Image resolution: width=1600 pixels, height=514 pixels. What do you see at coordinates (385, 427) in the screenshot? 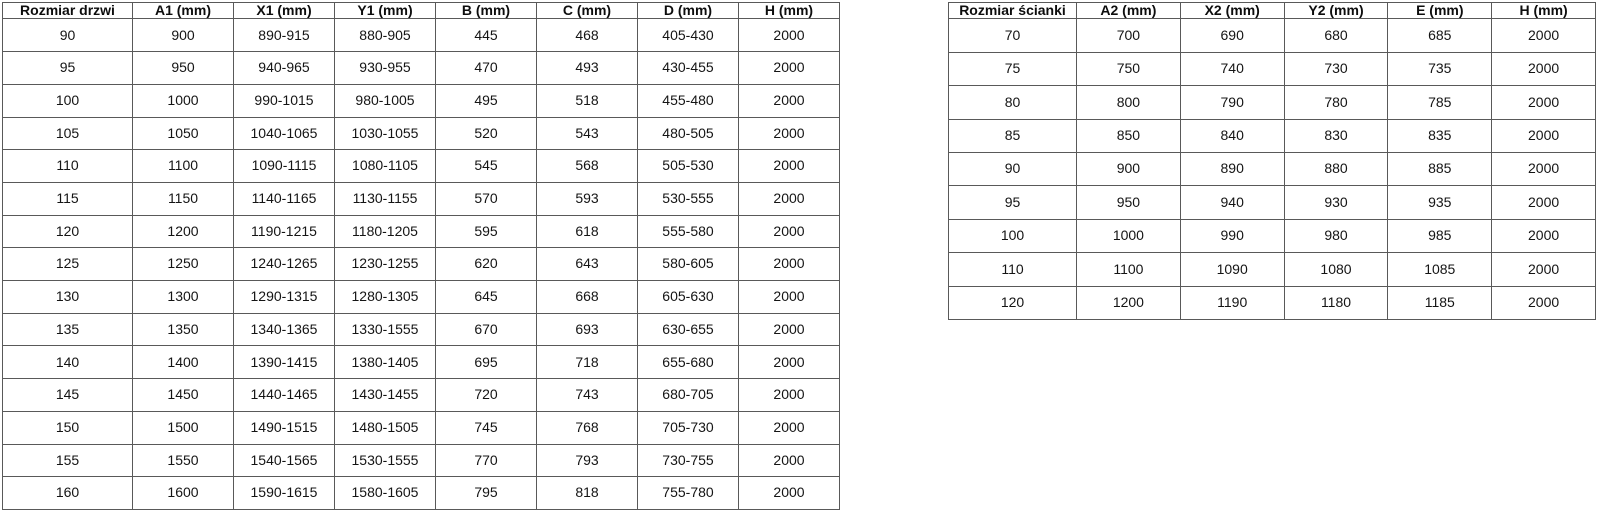
I see `table-cell: 1480-1505` at bounding box center [385, 427].